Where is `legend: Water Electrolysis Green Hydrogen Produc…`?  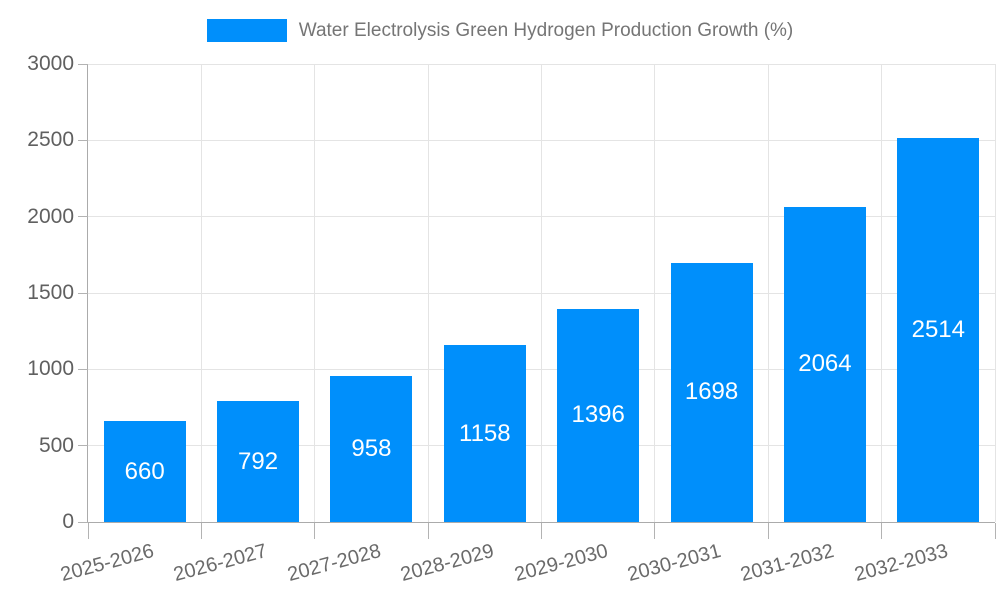
legend: Water Electrolysis Green Hydrogen Produc… is located at coordinates (500, 30).